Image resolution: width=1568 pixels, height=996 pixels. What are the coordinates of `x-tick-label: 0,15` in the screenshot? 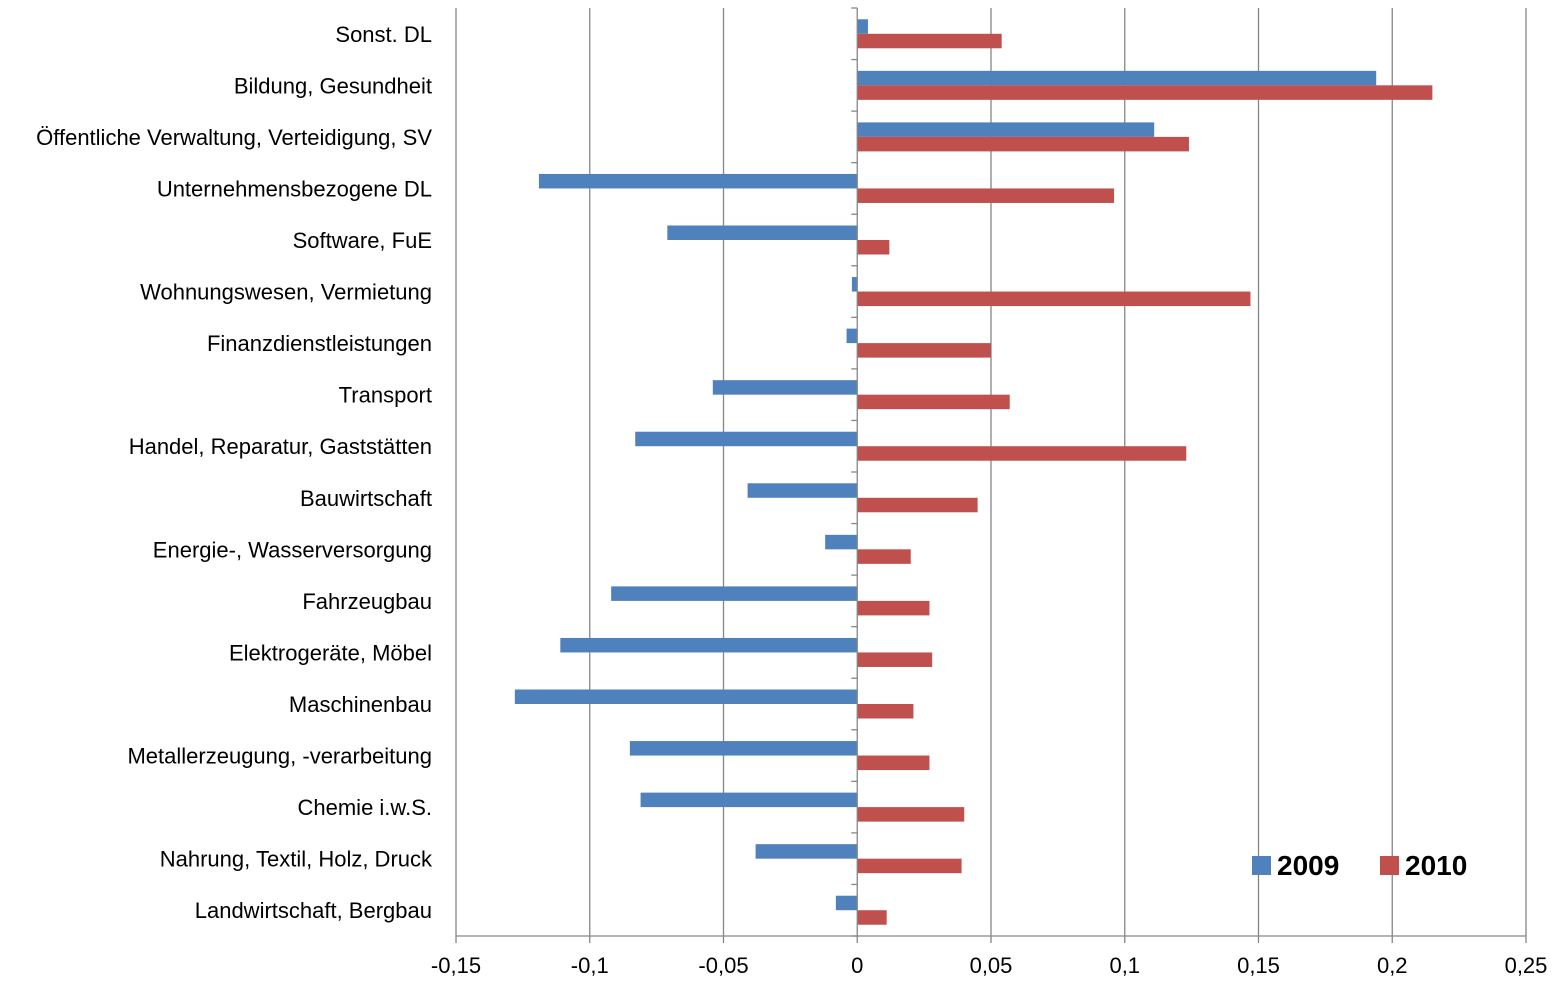 It's located at (1258, 965).